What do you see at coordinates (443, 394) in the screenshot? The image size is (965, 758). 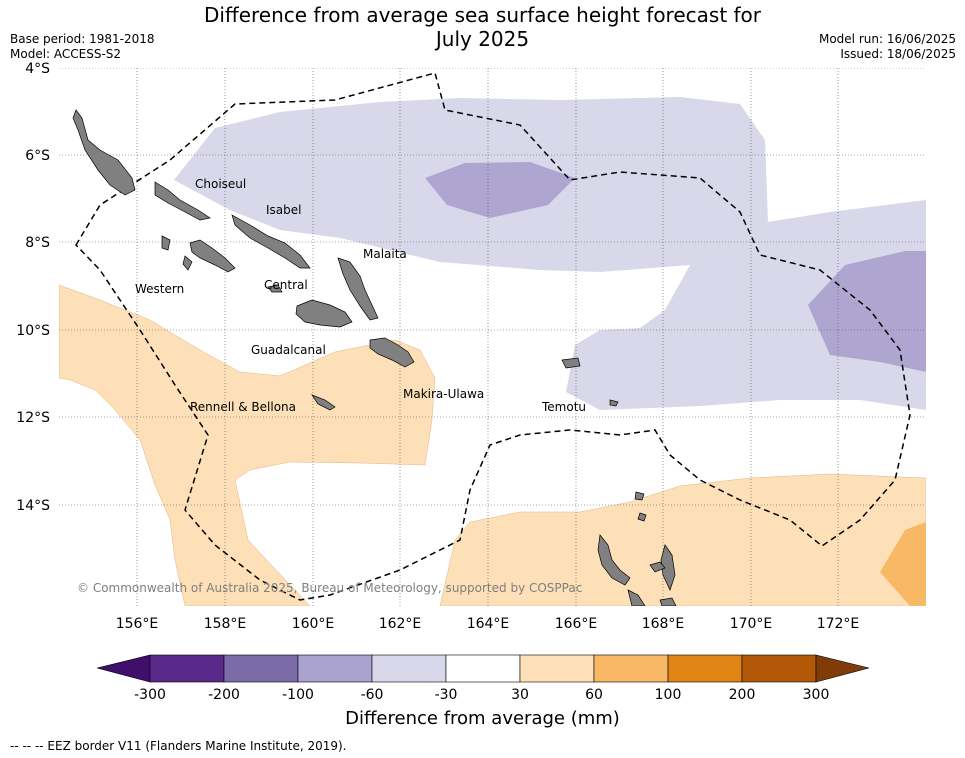 I see `label-makira-ulawa: Makira-Ulawa` at bounding box center [443, 394].